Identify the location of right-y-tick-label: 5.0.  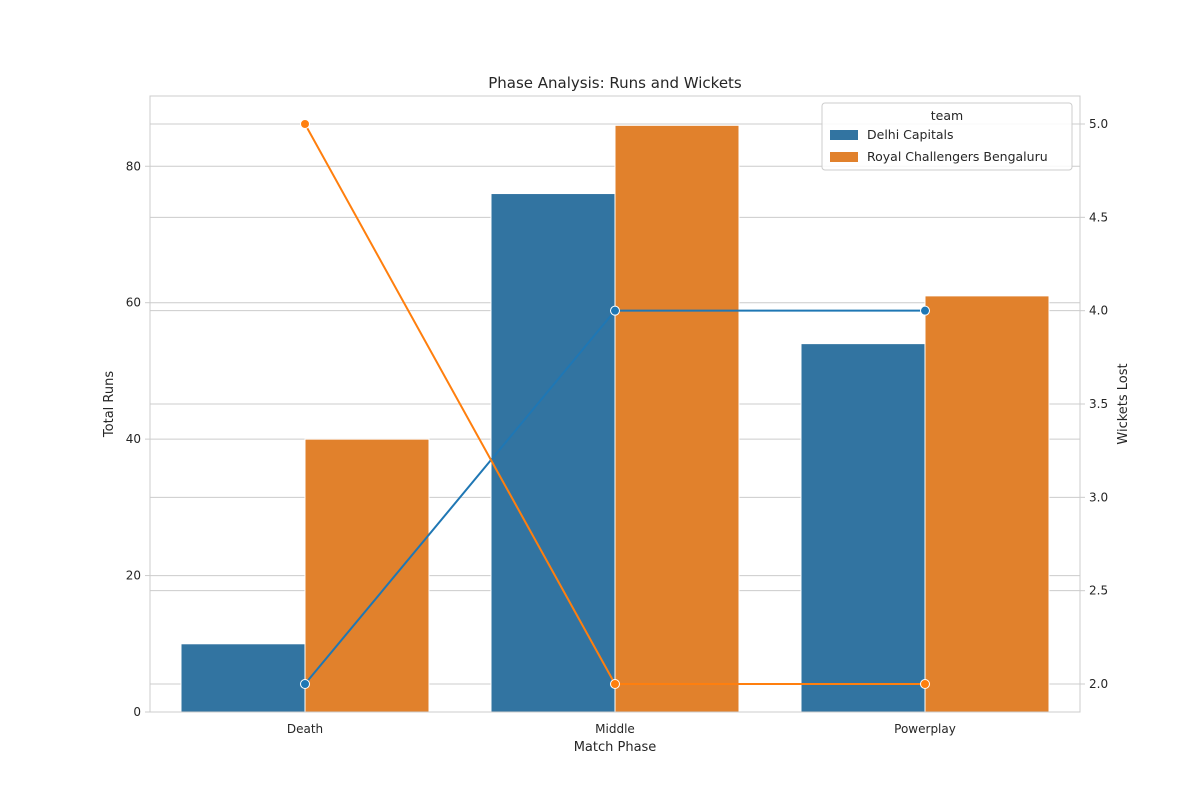
(1098, 124).